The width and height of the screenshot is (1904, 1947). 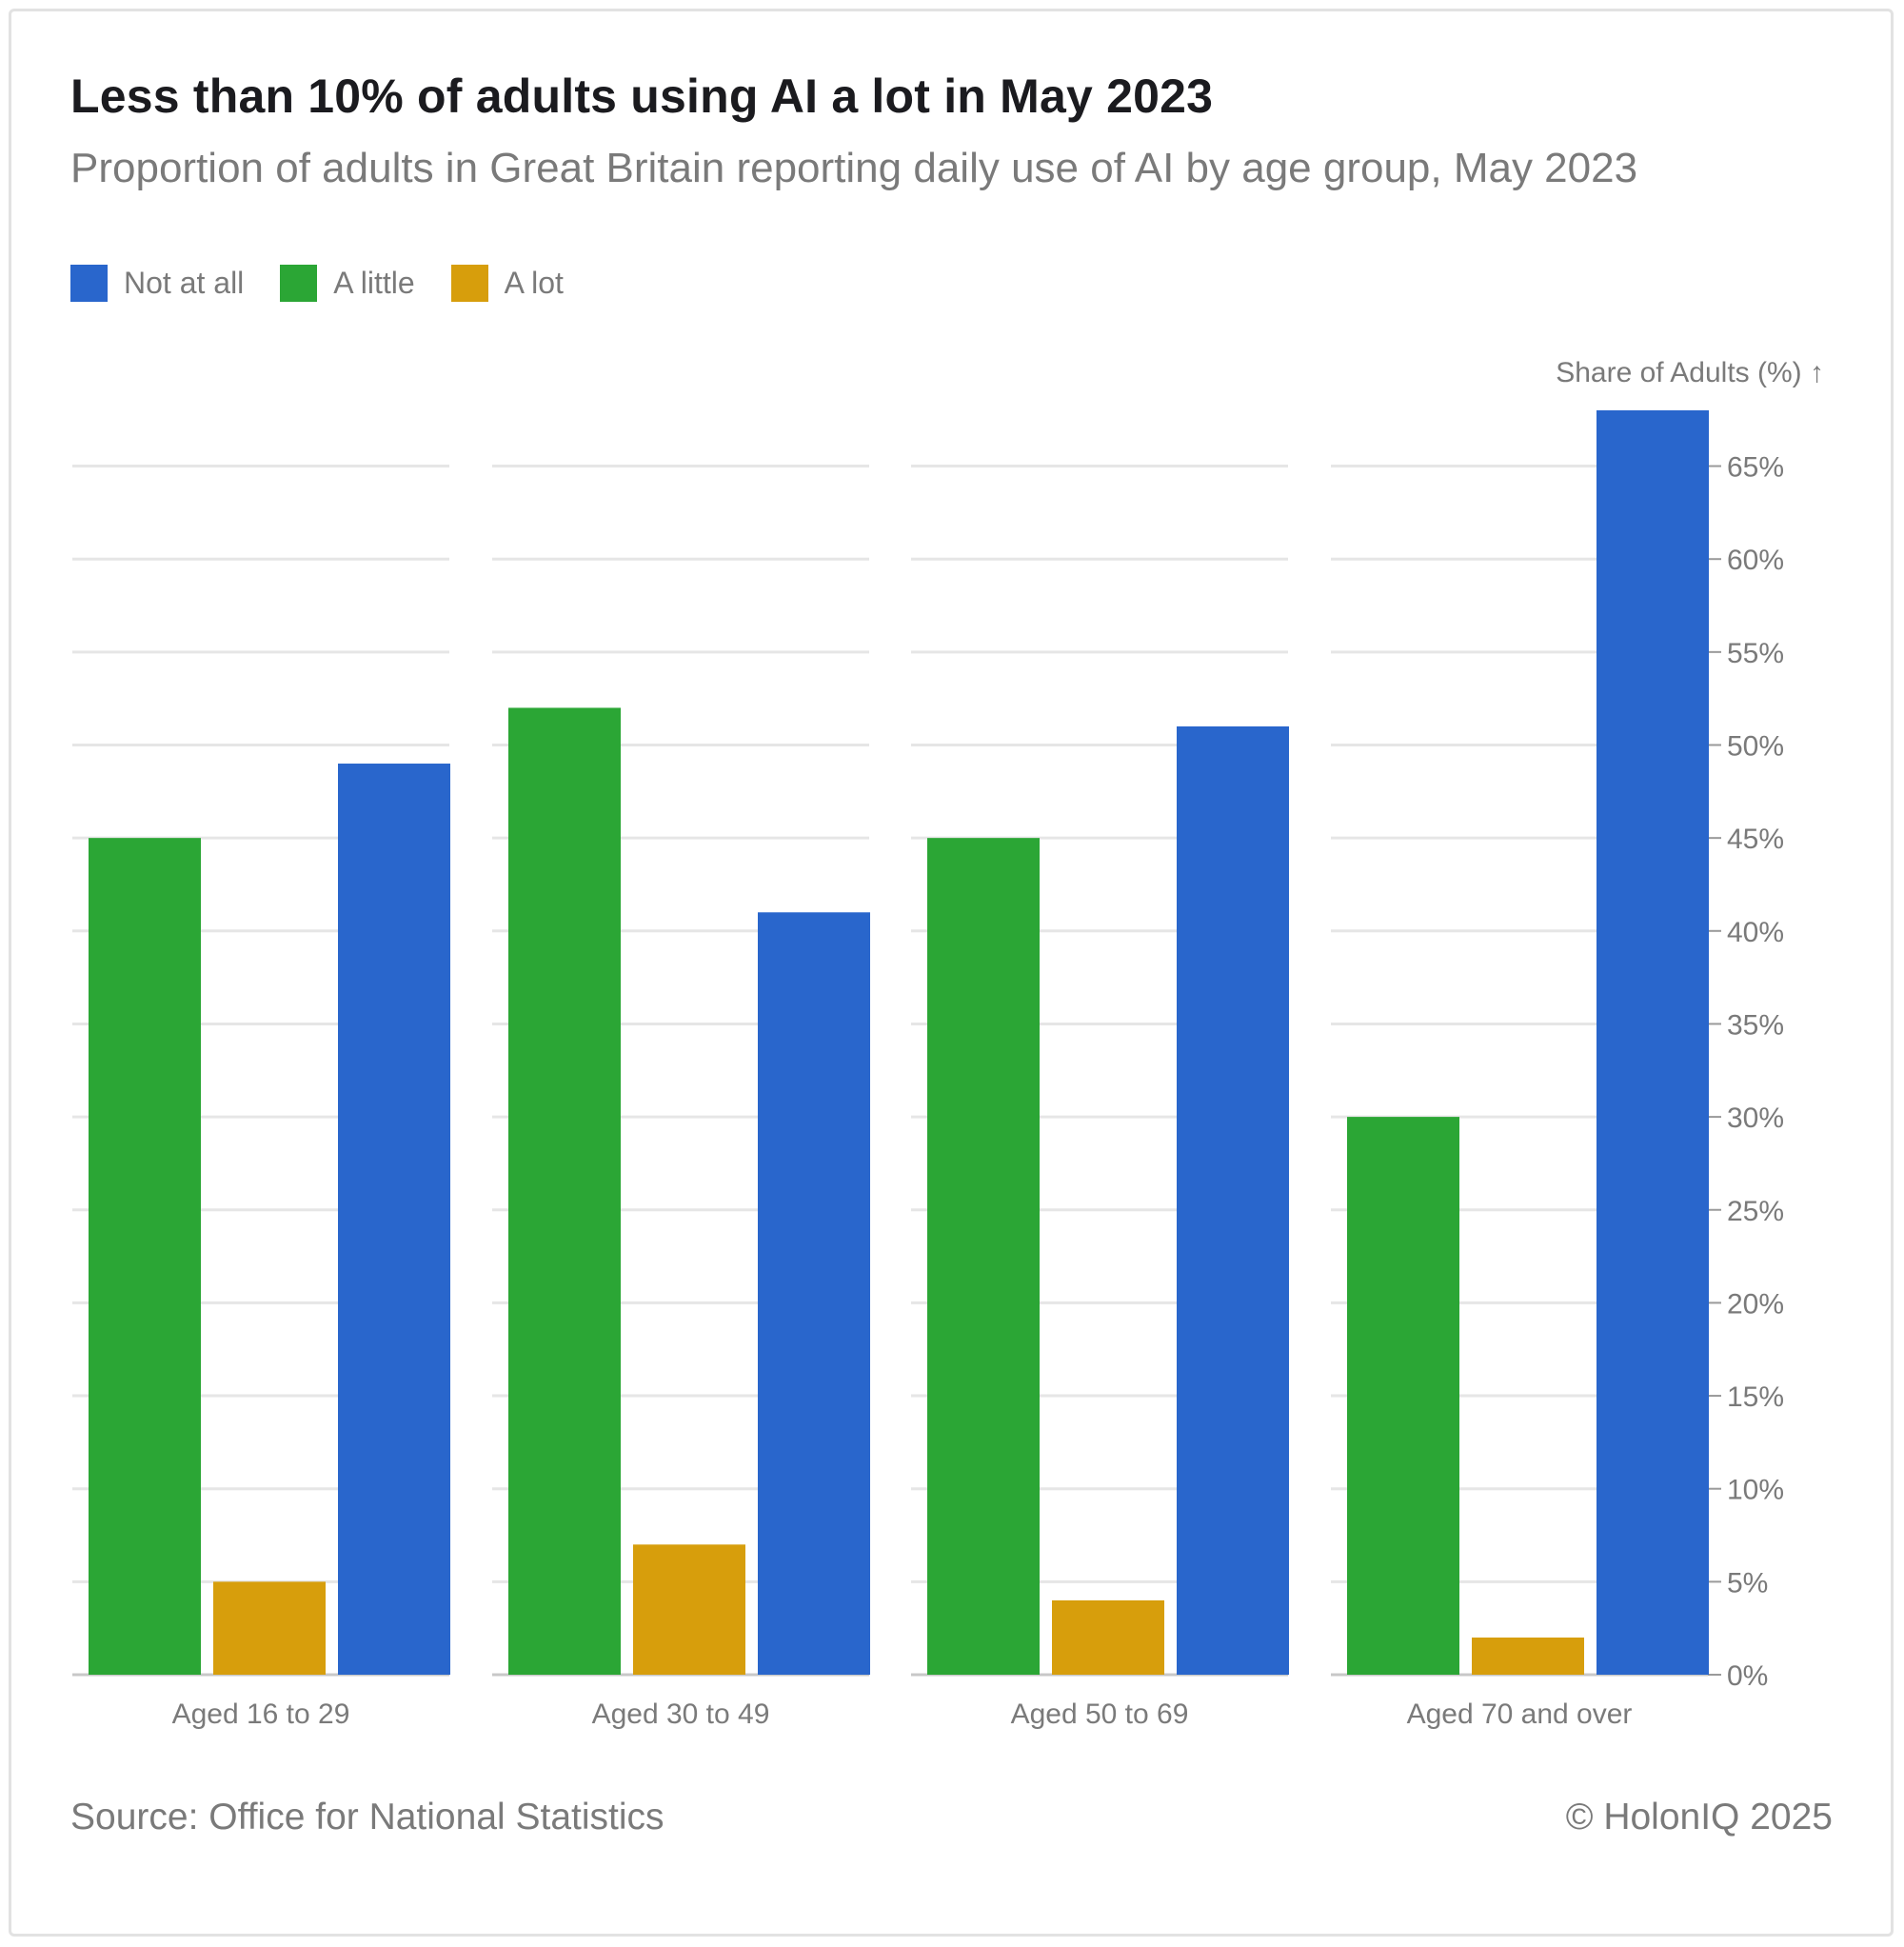 What do you see at coordinates (1755, 654) in the screenshot?
I see `y-tick-label: 55%` at bounding box center [1755, 654].